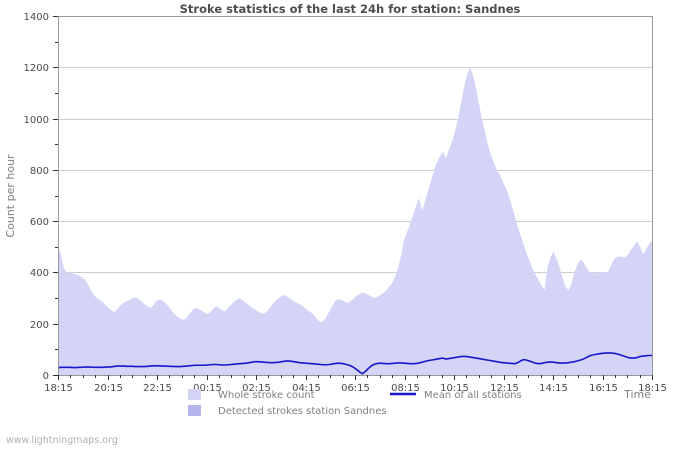 Image resolution: width=700 pixels, height=454 pixels. I want to click on x-tick-label: 14:15, so click(553, 388).